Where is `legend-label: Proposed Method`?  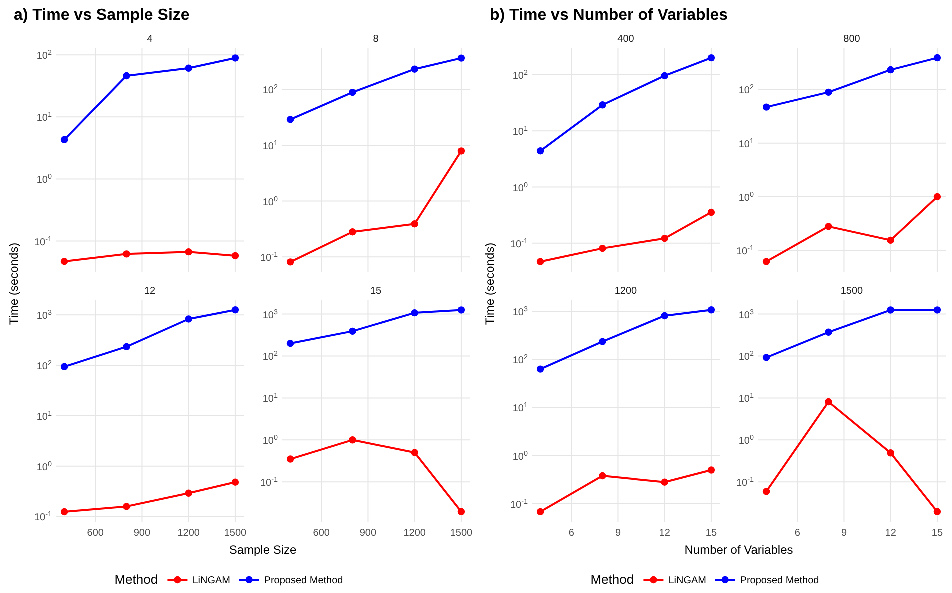
legend-label: Proposed Method is located at coordinates (304, 581).